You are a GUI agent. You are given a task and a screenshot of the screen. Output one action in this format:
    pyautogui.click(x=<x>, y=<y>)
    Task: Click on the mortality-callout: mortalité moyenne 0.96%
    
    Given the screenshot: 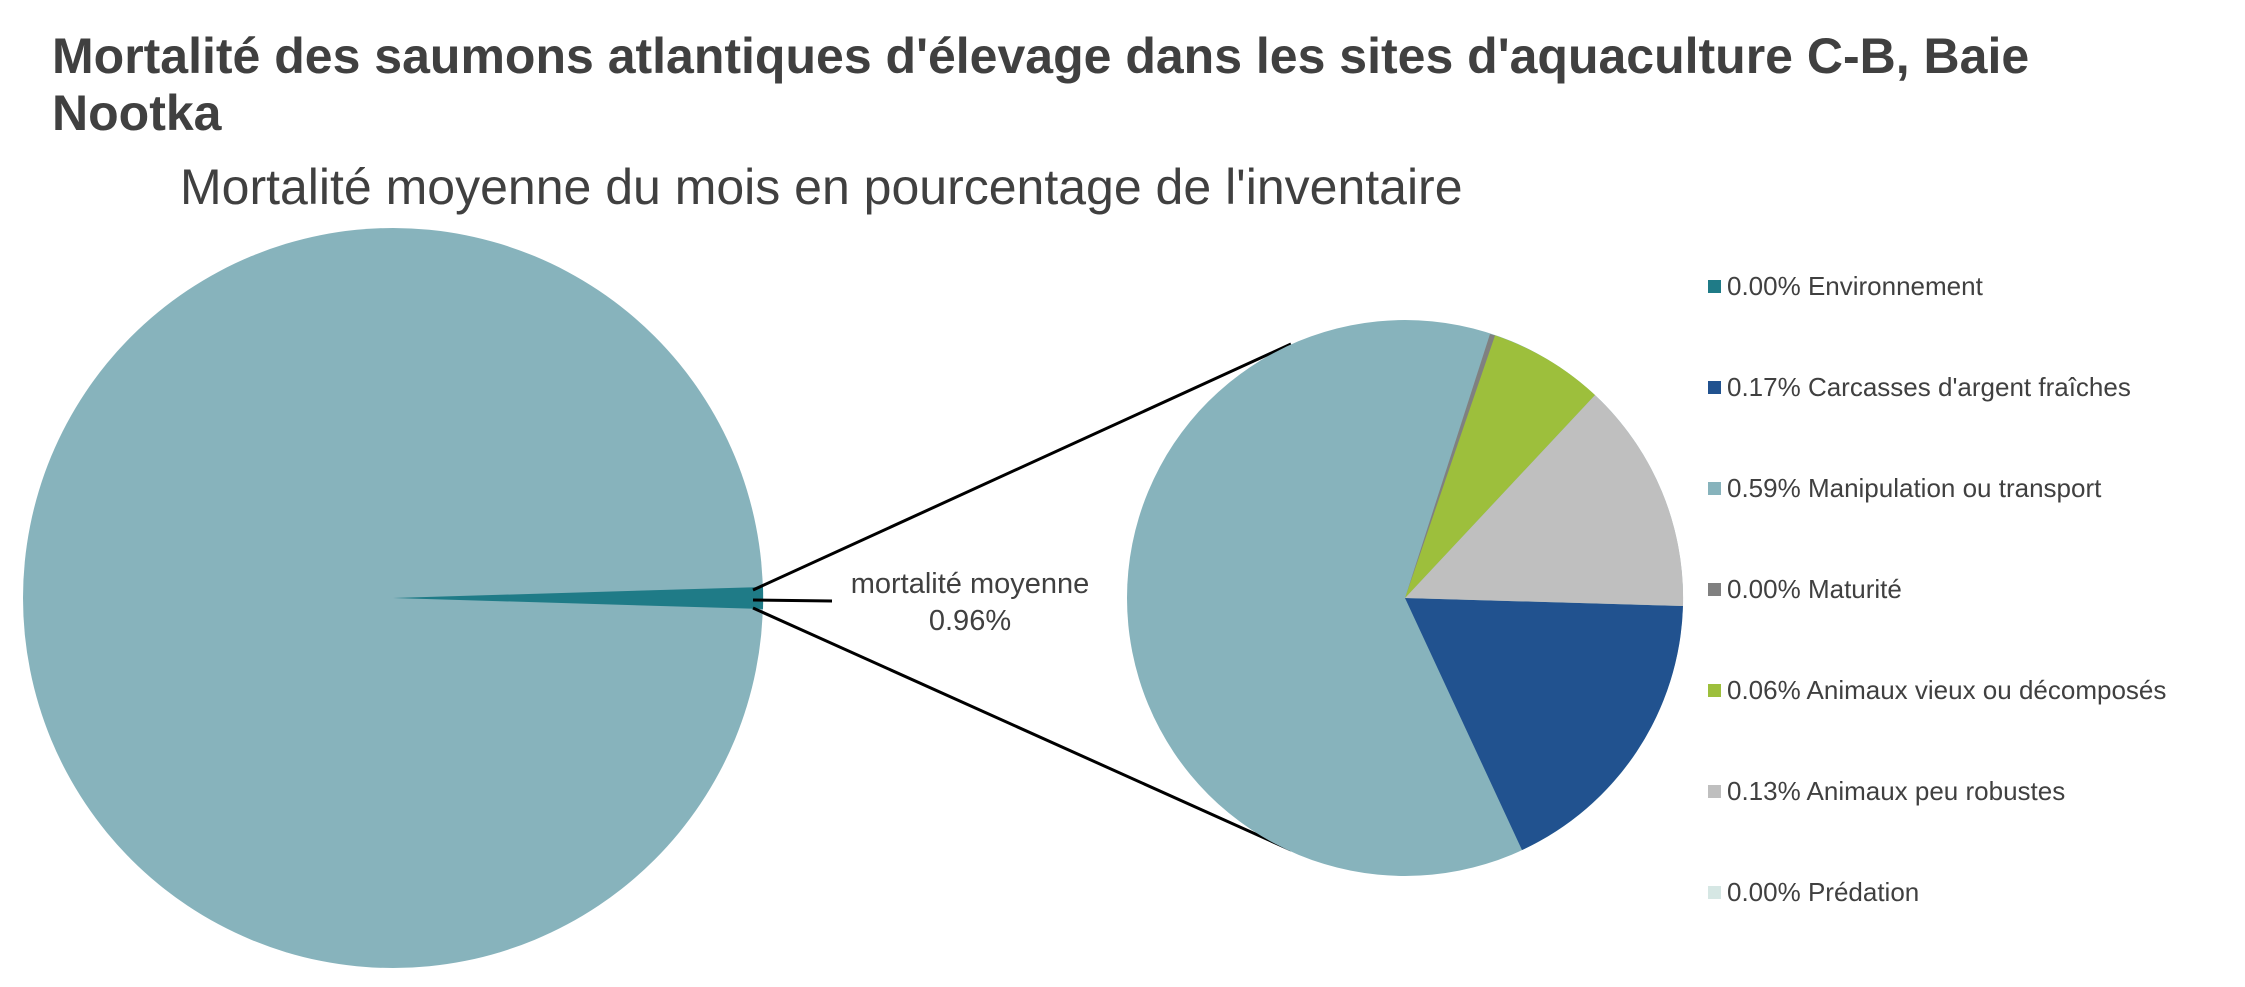 What is the action you would take?
    pyautogui.click(x=970, y=603)
    